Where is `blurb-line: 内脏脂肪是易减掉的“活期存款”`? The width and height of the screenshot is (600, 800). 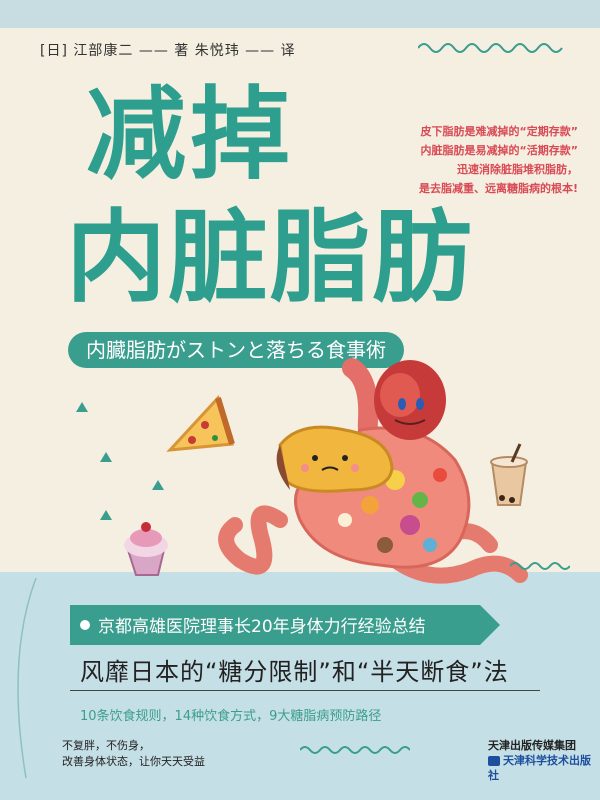
blurb-line: 内脏脂肪是易减掉的“活期存款” is located at coordinates (499, 150).